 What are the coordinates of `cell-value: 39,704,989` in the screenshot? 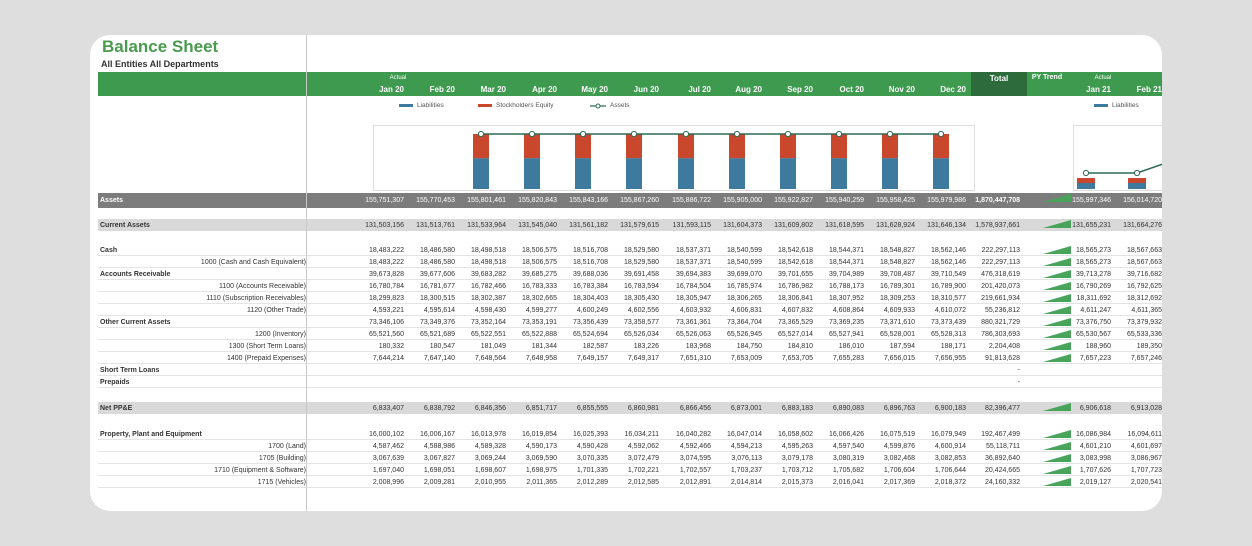 It's located at (846, 274).